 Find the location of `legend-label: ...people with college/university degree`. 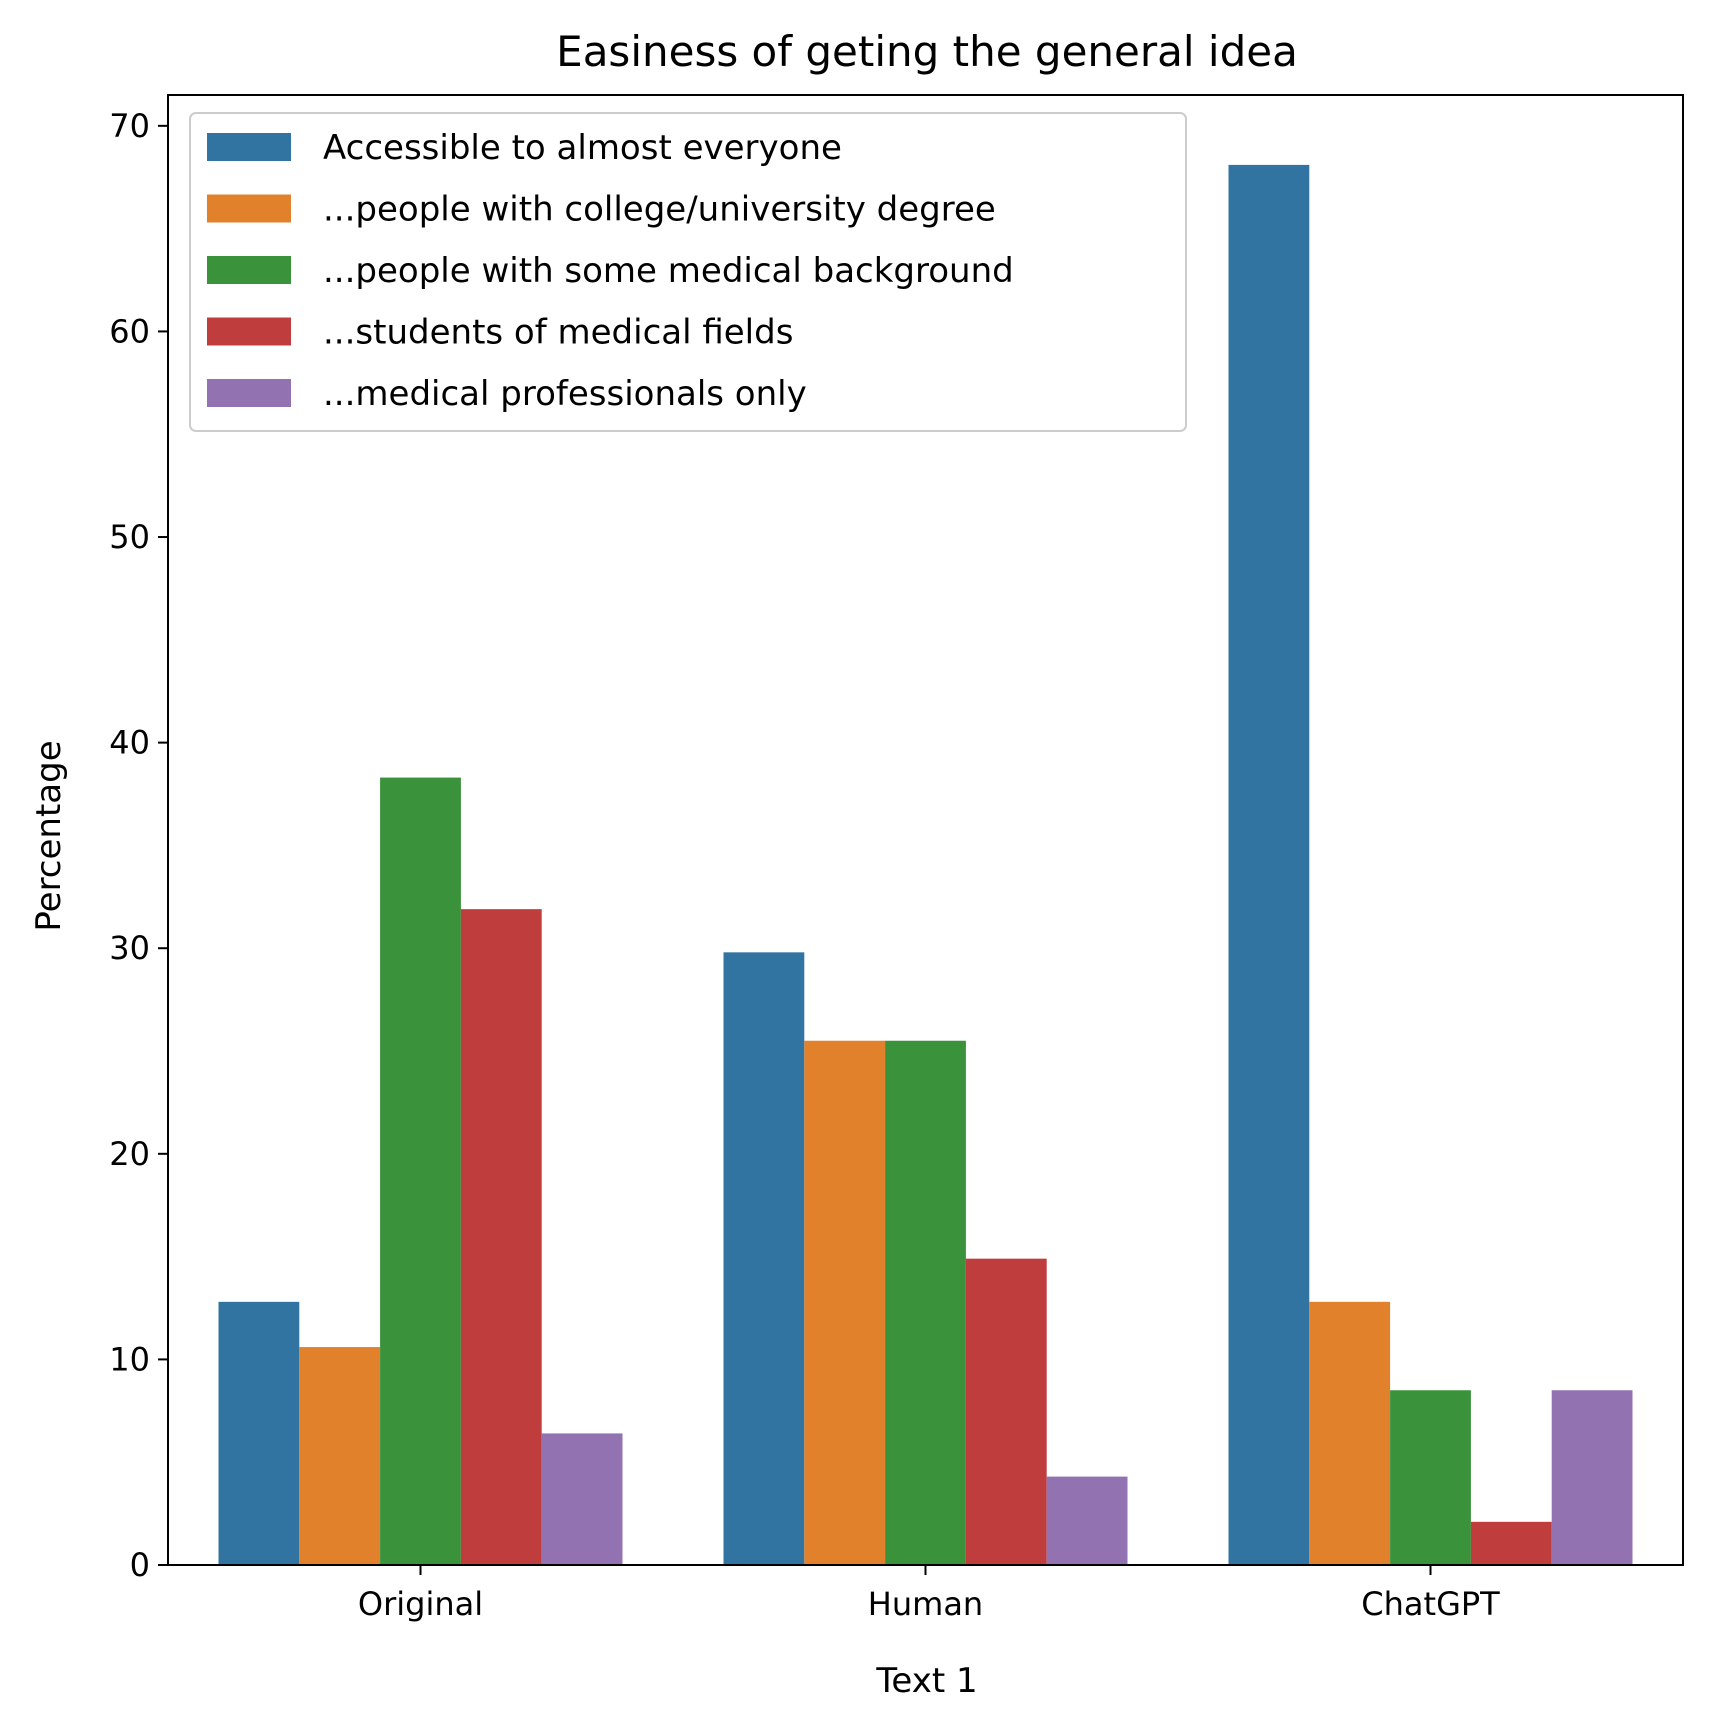

legend-label: ...people with college/university degree is located at coordinates (659, 210).